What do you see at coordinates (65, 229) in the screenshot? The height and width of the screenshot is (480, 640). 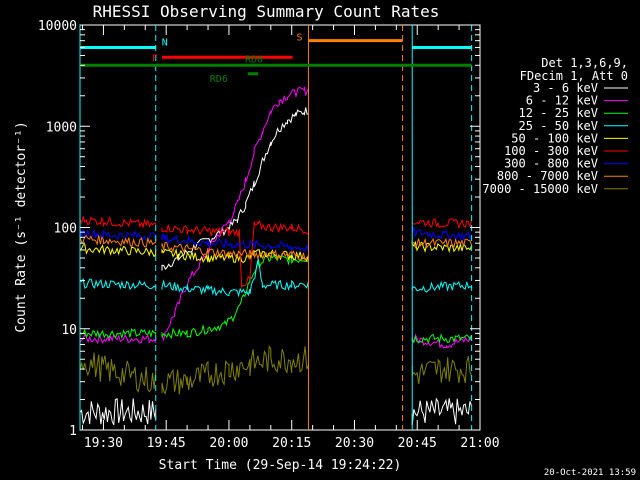 I see `y-tick-label: 100` at bounding box center [65, 229].